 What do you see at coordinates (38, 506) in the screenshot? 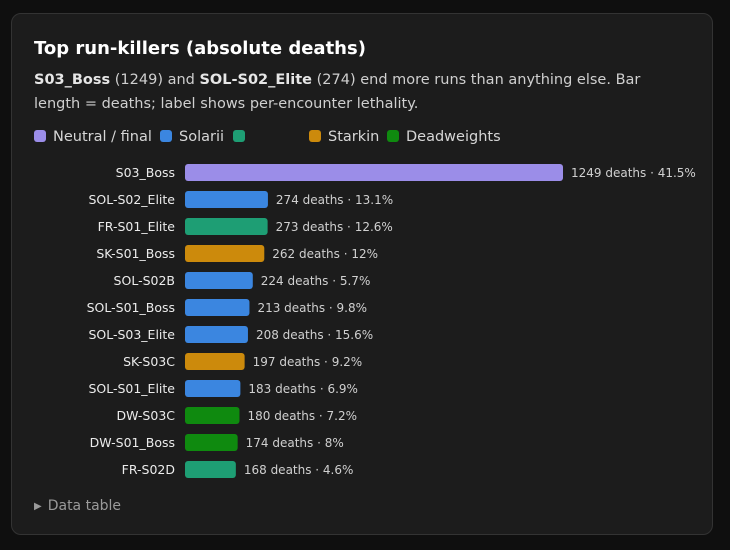
I see `disclosure-triangle-icon: ▶` at bounding box center [38, 506].